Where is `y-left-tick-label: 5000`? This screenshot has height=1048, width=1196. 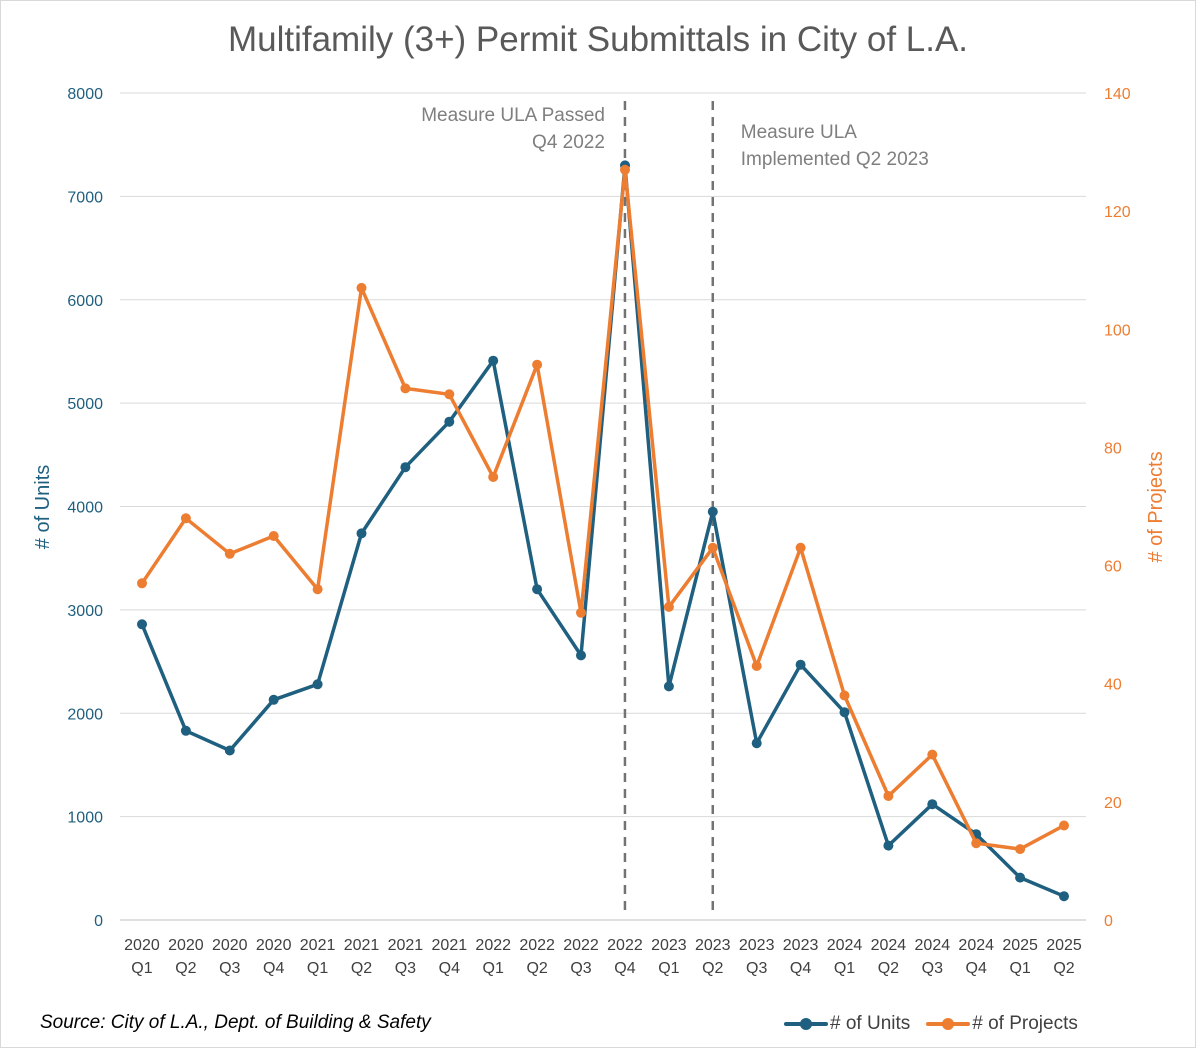
y-left-tick-label: 5000 is located at coordinates (85, 404).